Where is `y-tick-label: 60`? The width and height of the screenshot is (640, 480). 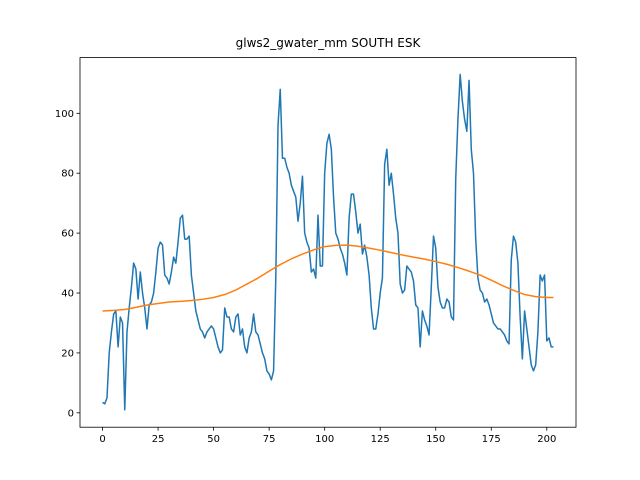 y-tick-label: 60 is located at coordinates (67, 234).